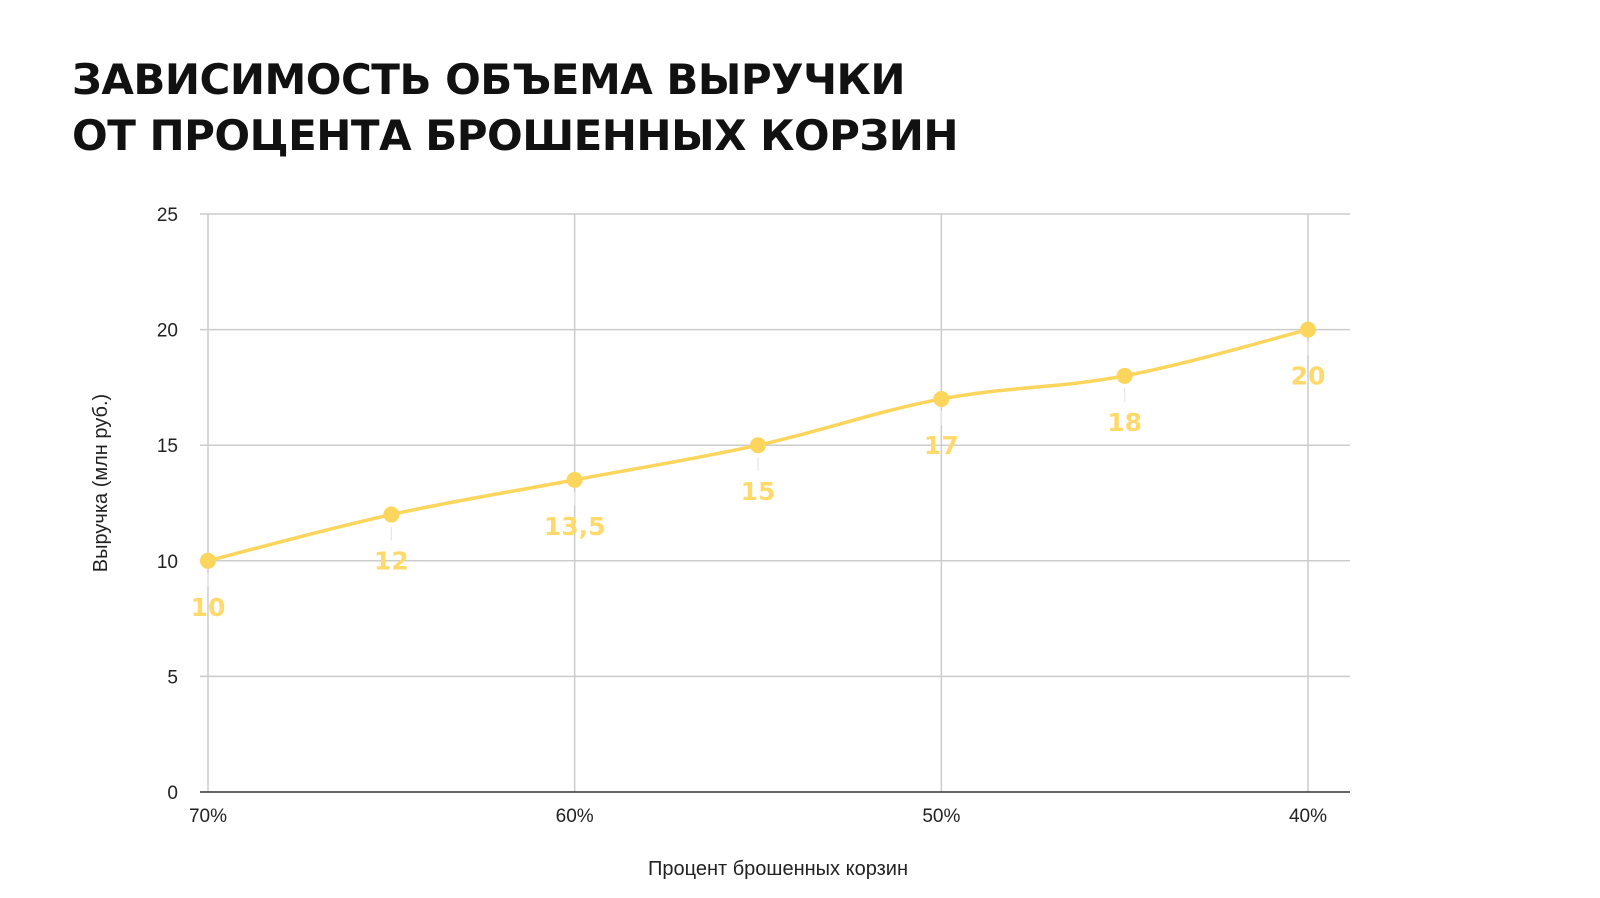  What do you see at coordinates (575, 526) in the screenshot?
I see `data-label: 13,5` at bounding box center [575, 526].